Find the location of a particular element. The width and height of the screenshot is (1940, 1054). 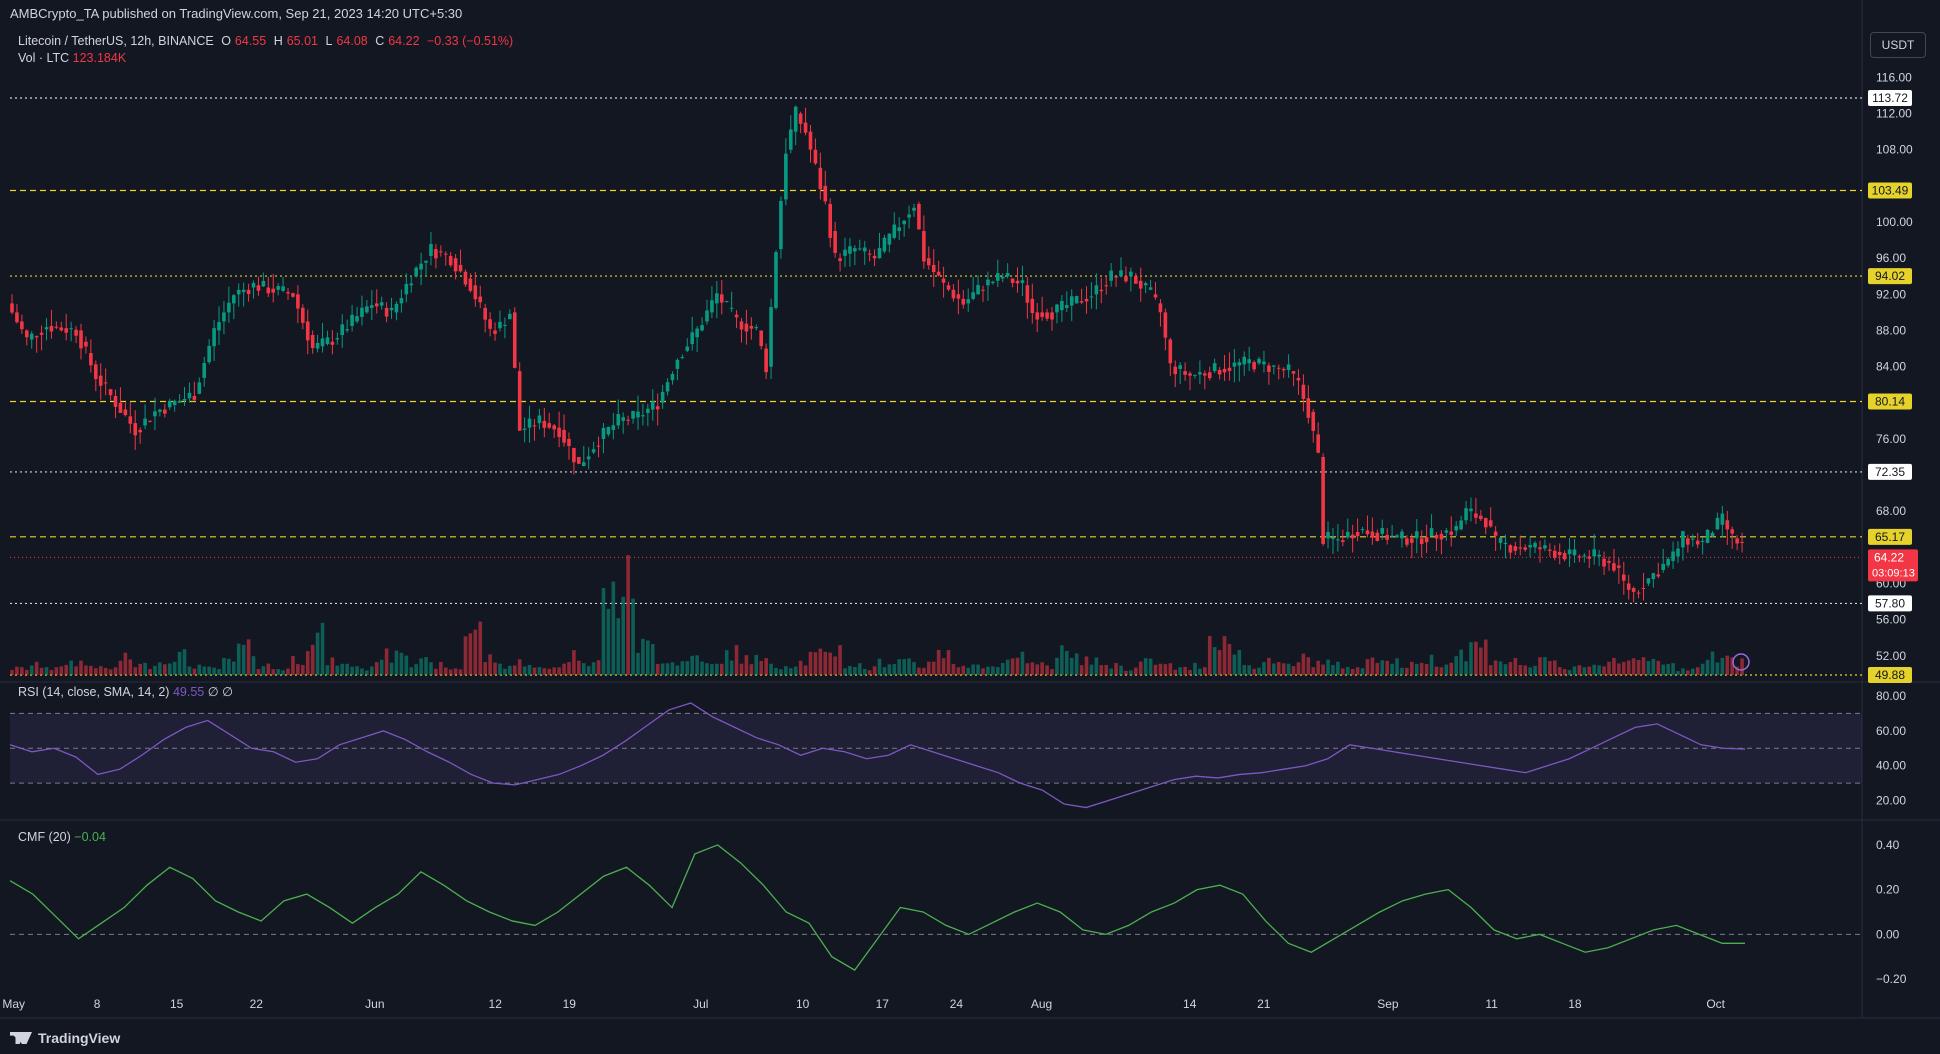

currency-button: USDT is located at coordinates (1898, 45).